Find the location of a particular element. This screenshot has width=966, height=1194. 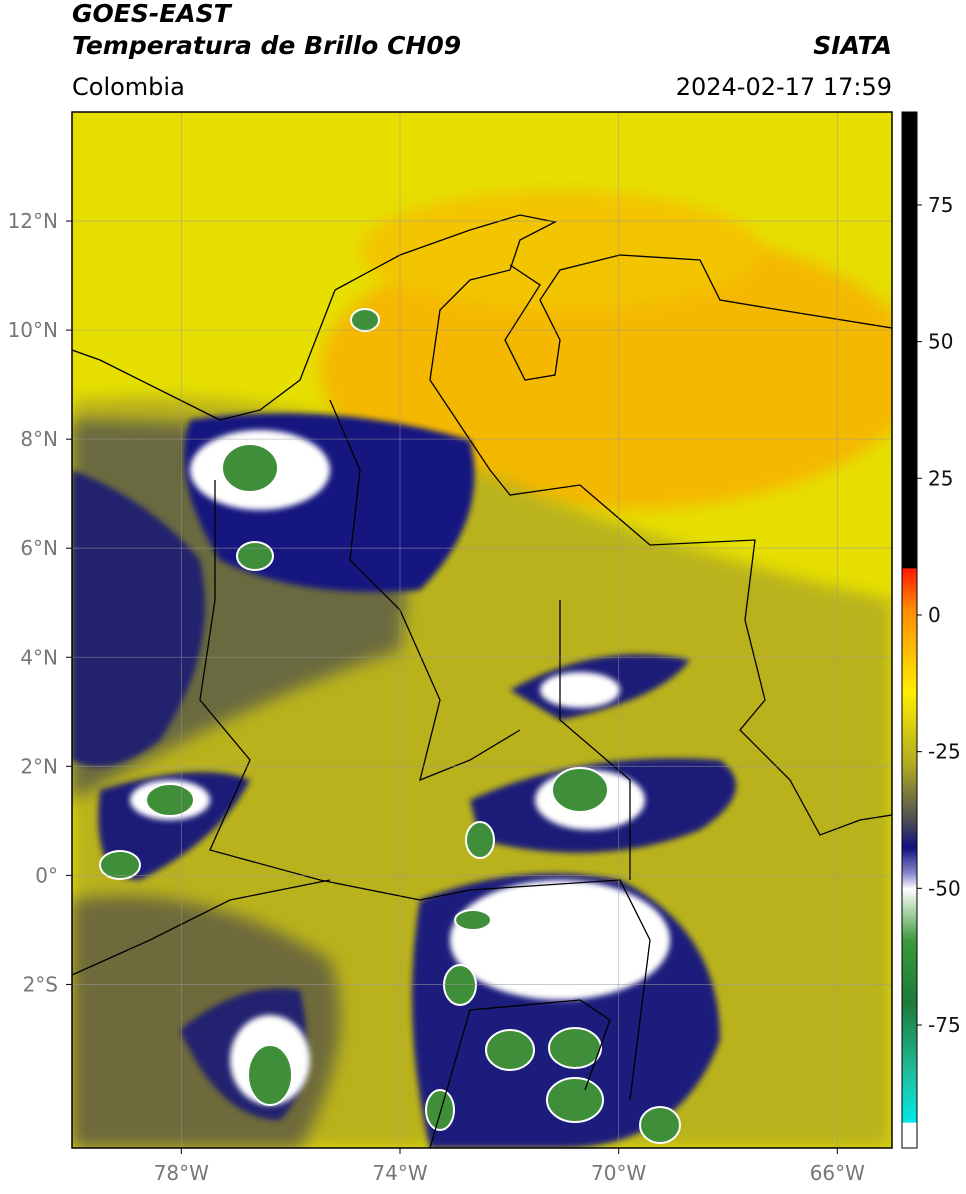

colorbar-tick-label: -25 is located at coordinates (944, 752).